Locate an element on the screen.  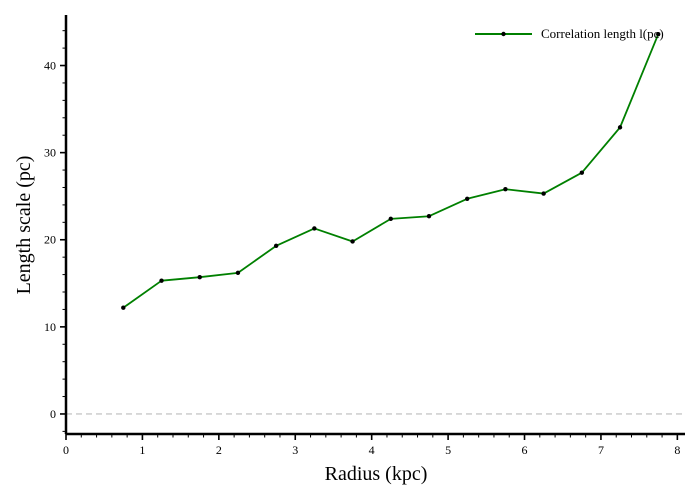
y-tick-label: 30 is located at coordinates (50, 153).